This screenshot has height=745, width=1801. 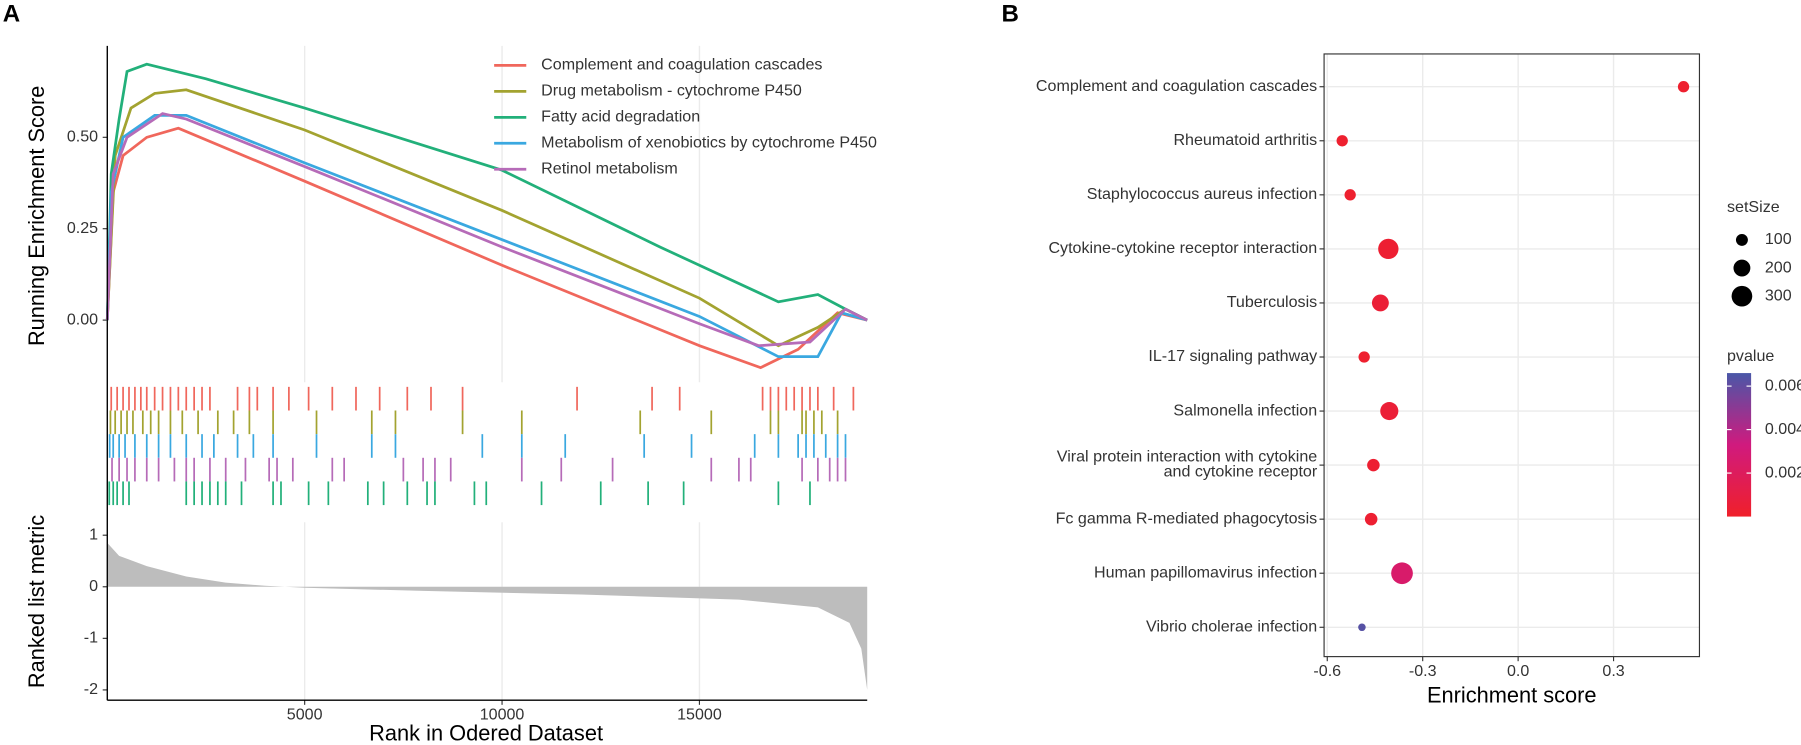 What do you see at coordinates (91, 689) in the screenshot?
I see `y-tick-label: -2` at bounding box center [91, 689].